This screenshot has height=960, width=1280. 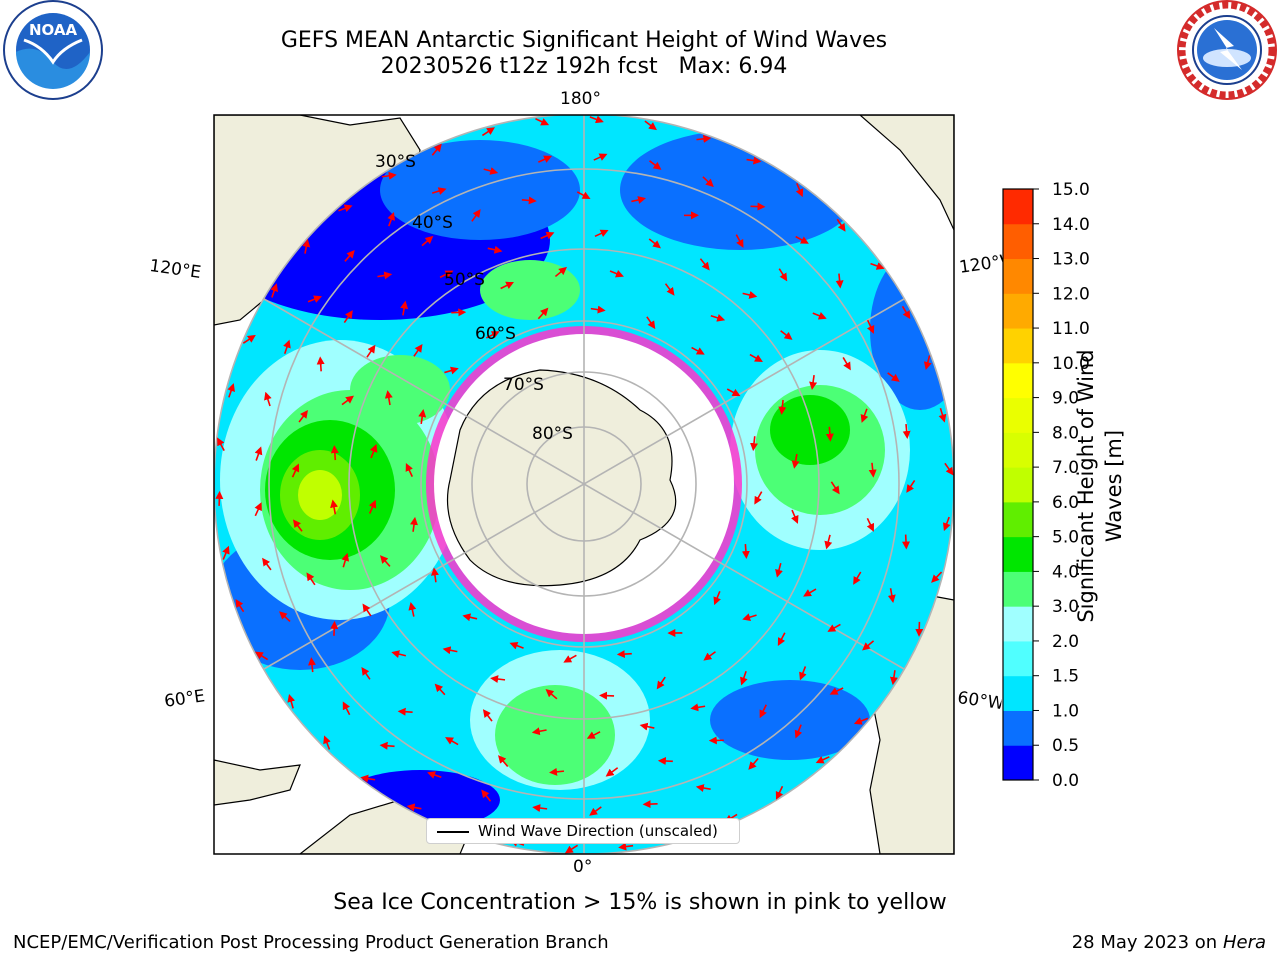 I want to click on colorbar-tick-label: 13.0, so click(x=1071, y=260).